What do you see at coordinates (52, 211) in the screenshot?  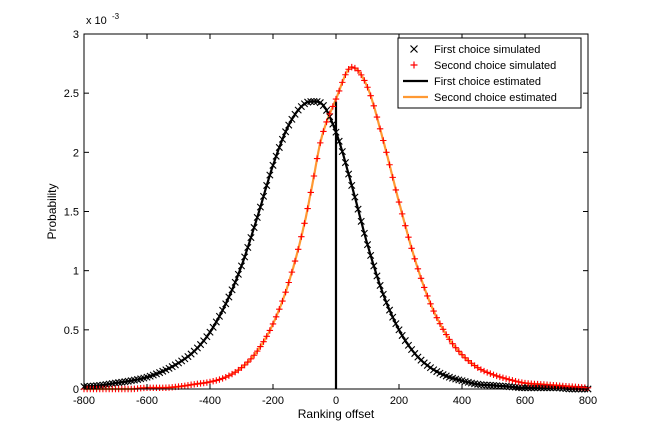 I see `y-axis-label: Probability` at bounding box center [52, 211].